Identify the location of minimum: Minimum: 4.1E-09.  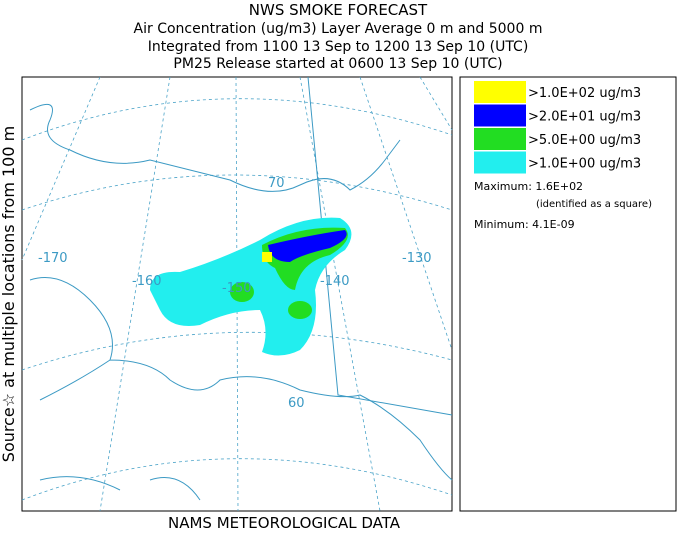
(524, 224).